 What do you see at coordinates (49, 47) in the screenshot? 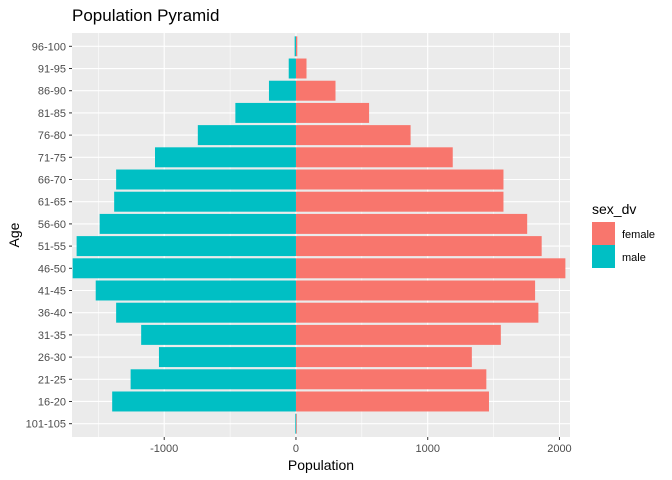
I see `y-tick-label: 96-100` at bounding box center [49, 47].